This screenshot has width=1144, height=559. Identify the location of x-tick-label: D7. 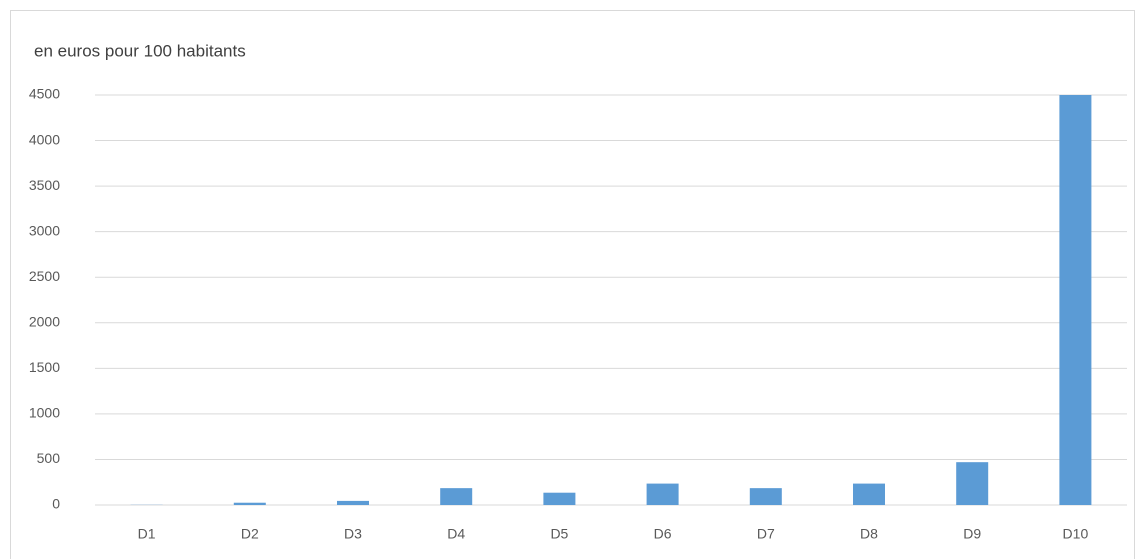
(766, 534).